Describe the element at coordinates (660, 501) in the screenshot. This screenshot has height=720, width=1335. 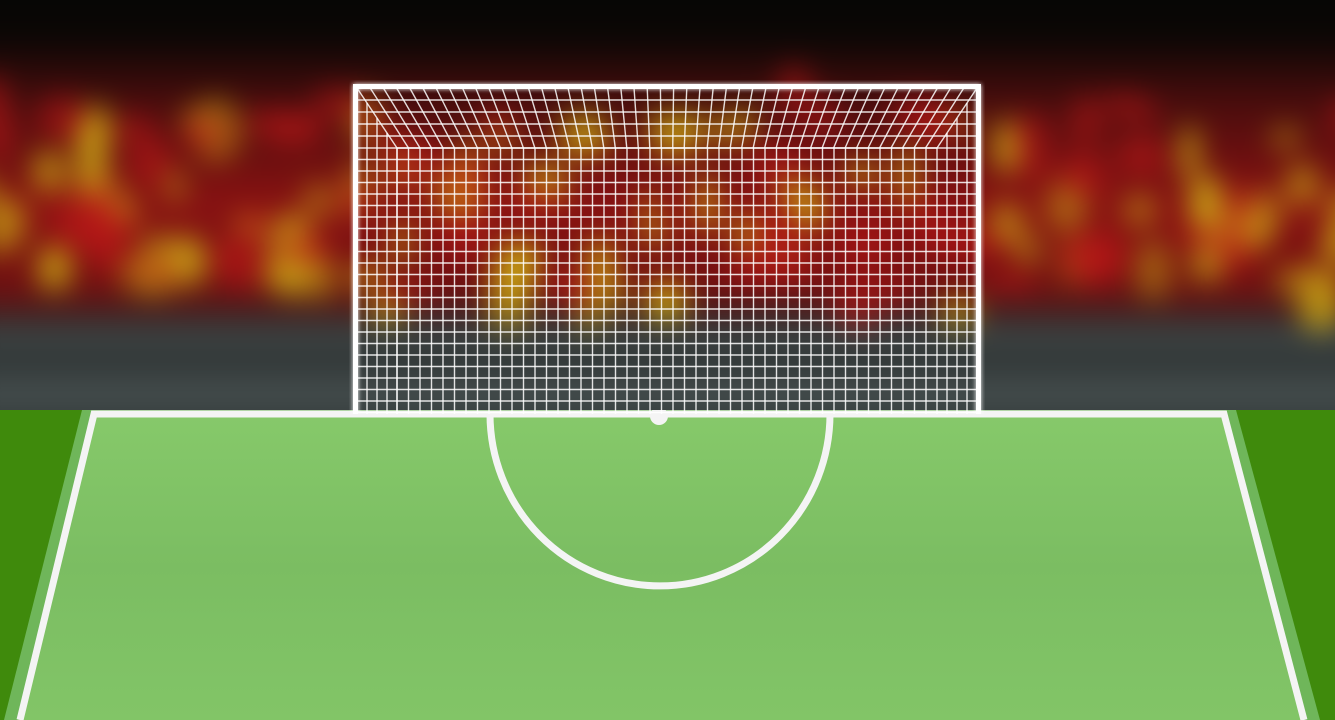
I see `penalty-arc` at that location.